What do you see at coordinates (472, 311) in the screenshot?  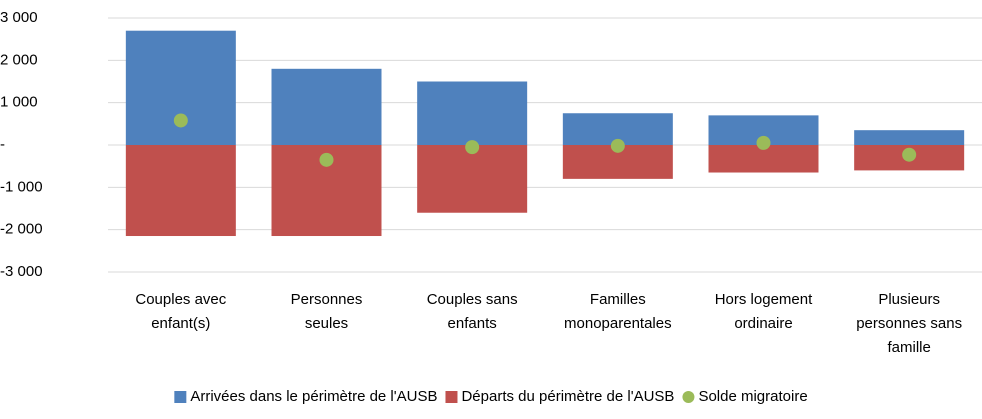 I see `x-tick-label: Couples sans enfants` at bounding box center [472, 311].